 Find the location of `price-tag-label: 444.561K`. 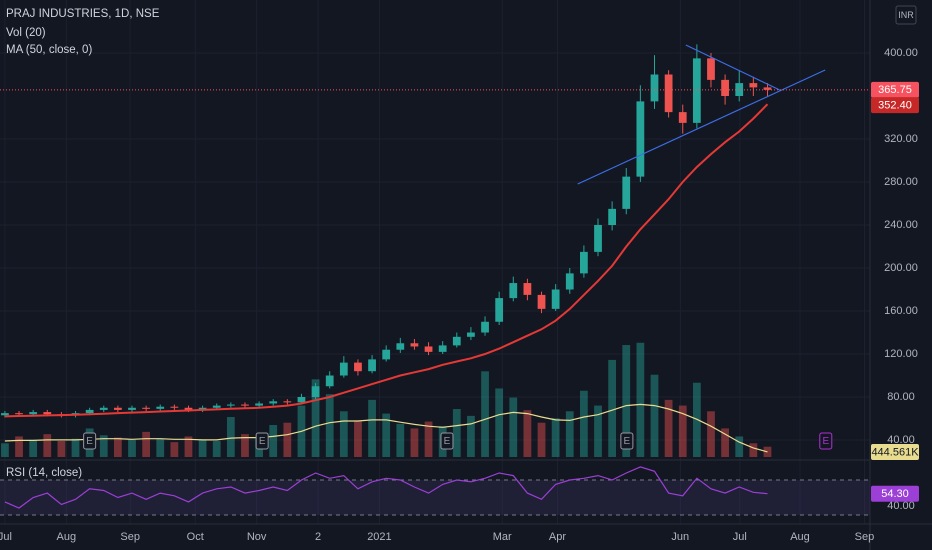

price-tag-label: 444.561K is located at coordinates (895, 452).